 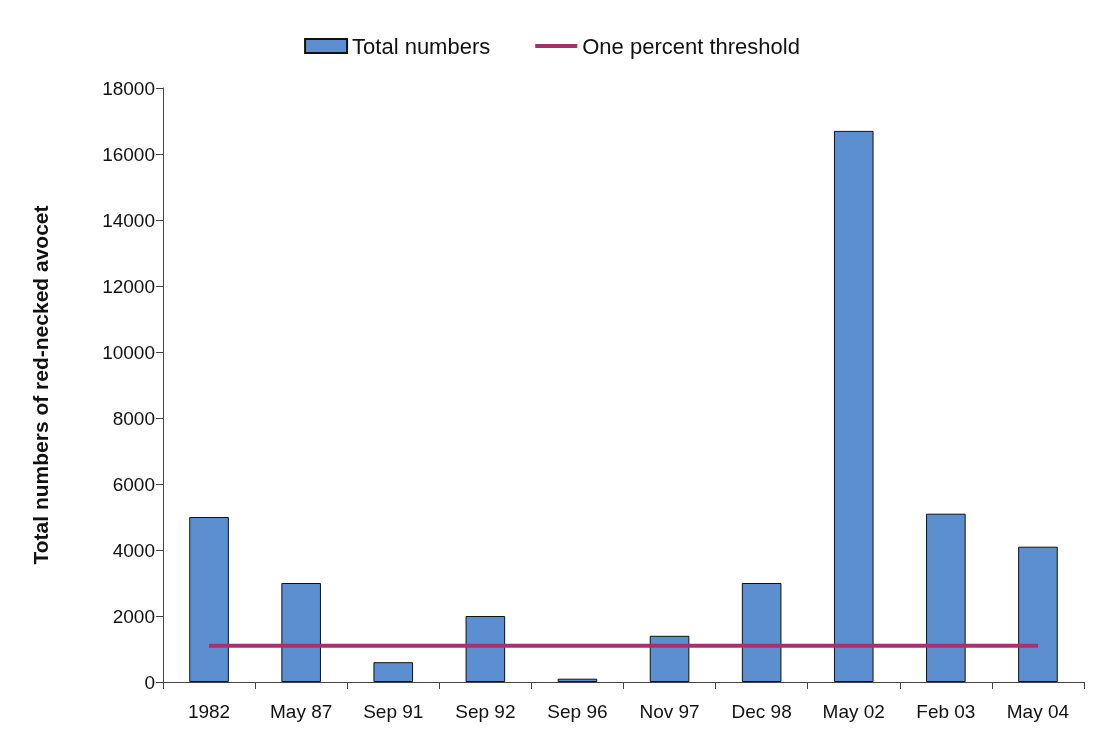 What do you see at coordinates (40, 385) in the screenshot?
I see `y-axis-title: Total numbers of red-necked avocet` at bounding box center [40, 385].